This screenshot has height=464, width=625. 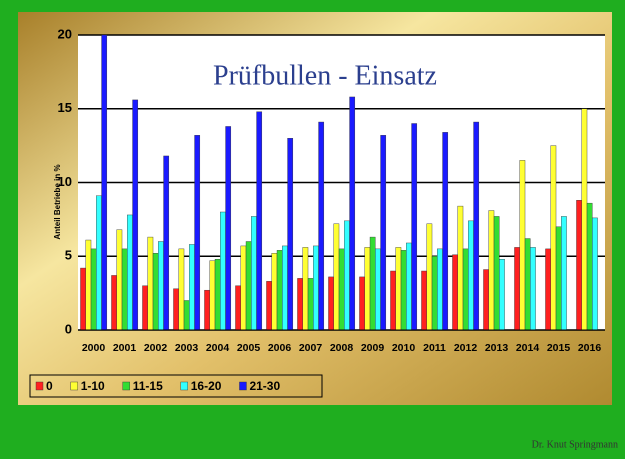 What do you see at coordinates (325, 75) in the screenshot?
I see `chart-title: Prüfbullen - Einsatz` at bounding box center [325, 75].